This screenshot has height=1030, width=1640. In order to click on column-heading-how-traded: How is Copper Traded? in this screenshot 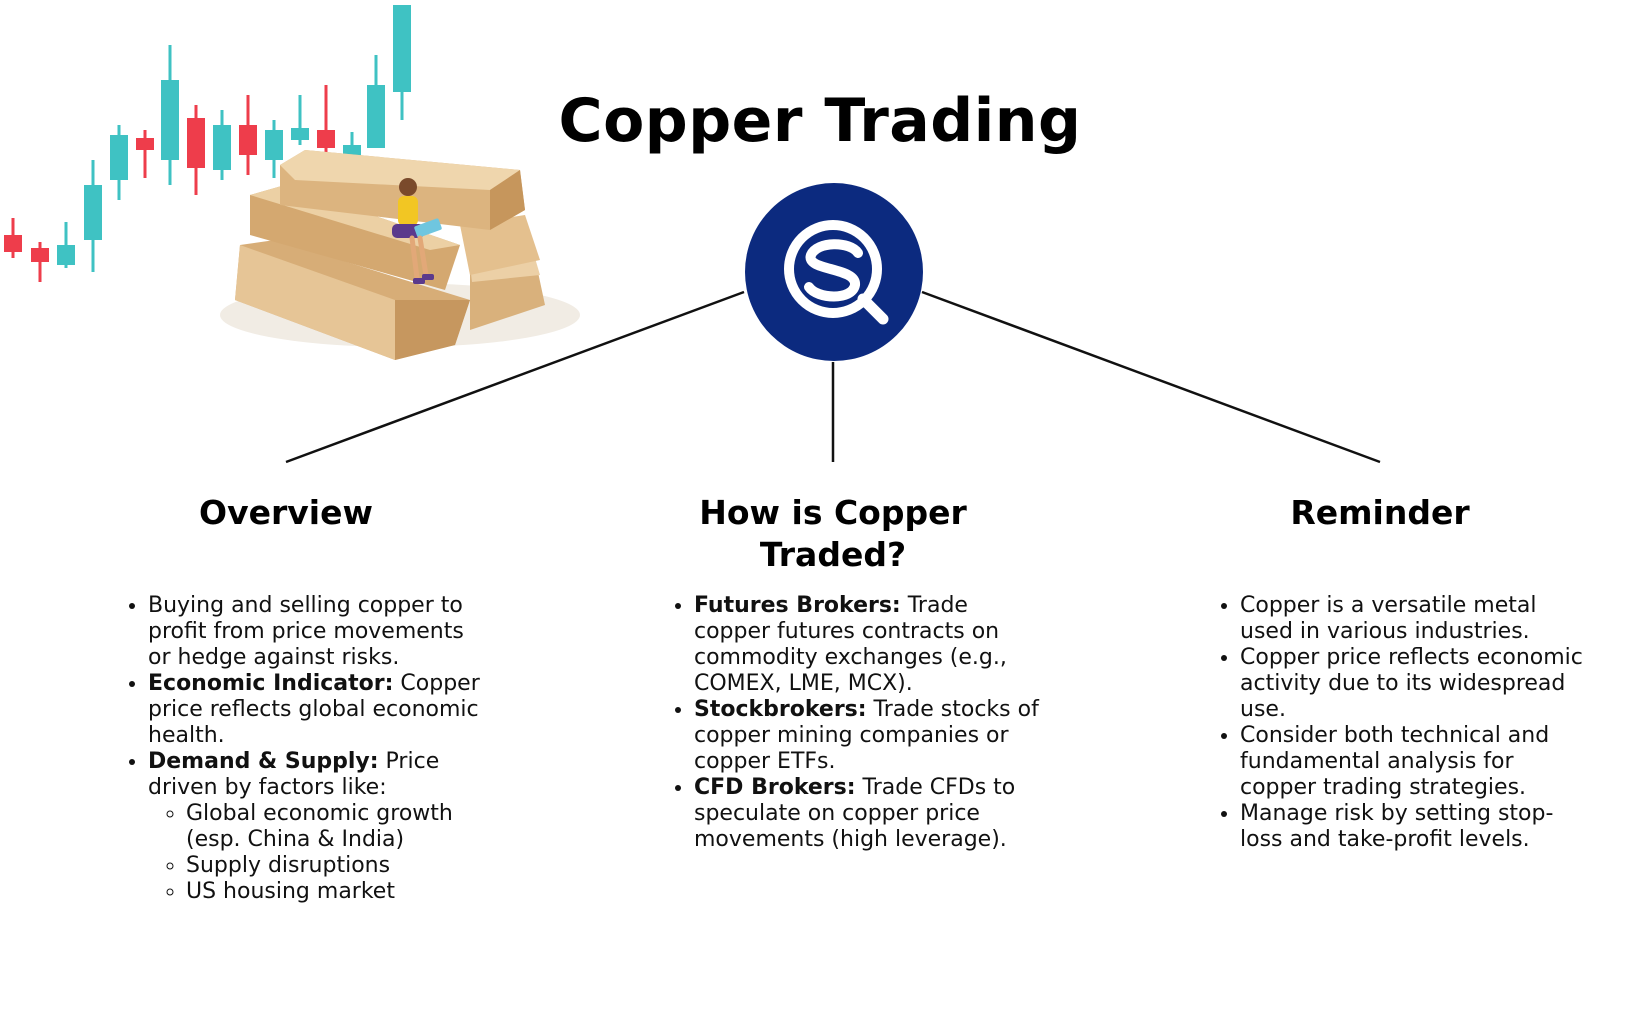, I will do `click(833, 533)`.